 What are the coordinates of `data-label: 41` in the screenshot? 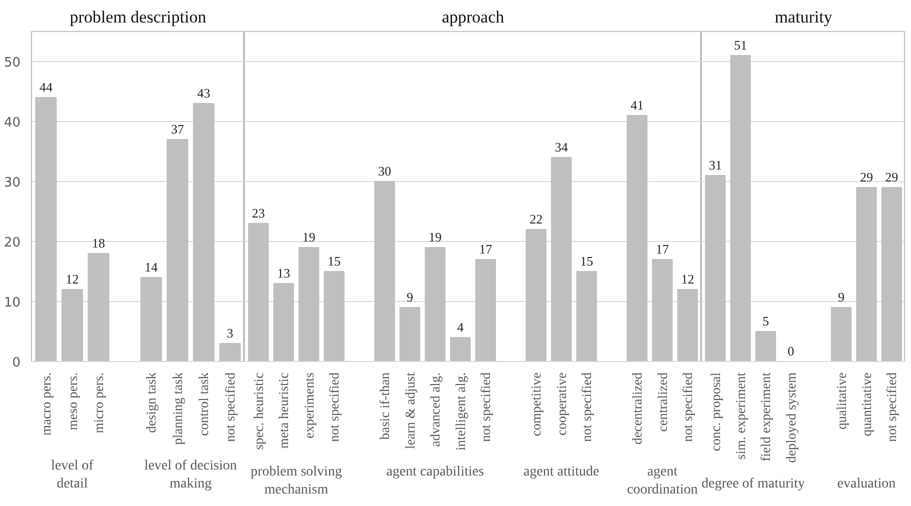 It's located at (637, 105).